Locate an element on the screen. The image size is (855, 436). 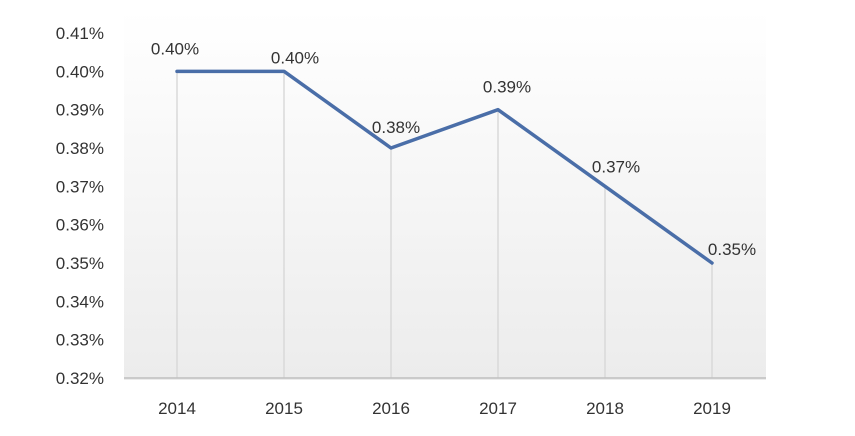
x-tick-label-2015: 2015 is located at coordinates (284, 408).